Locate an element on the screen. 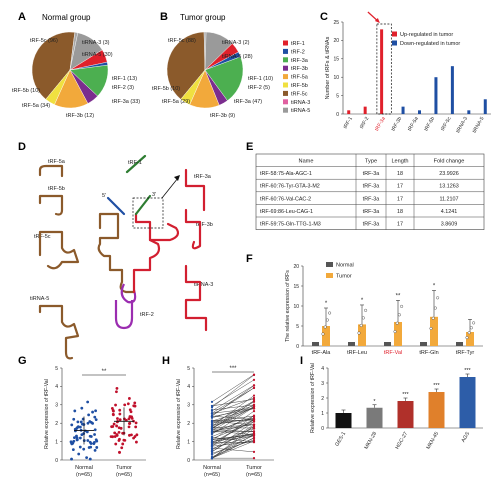 Image resolution: width=500 pixels, height=492 pixels. panel-d-letter: D is located at coordinates (22, 147).